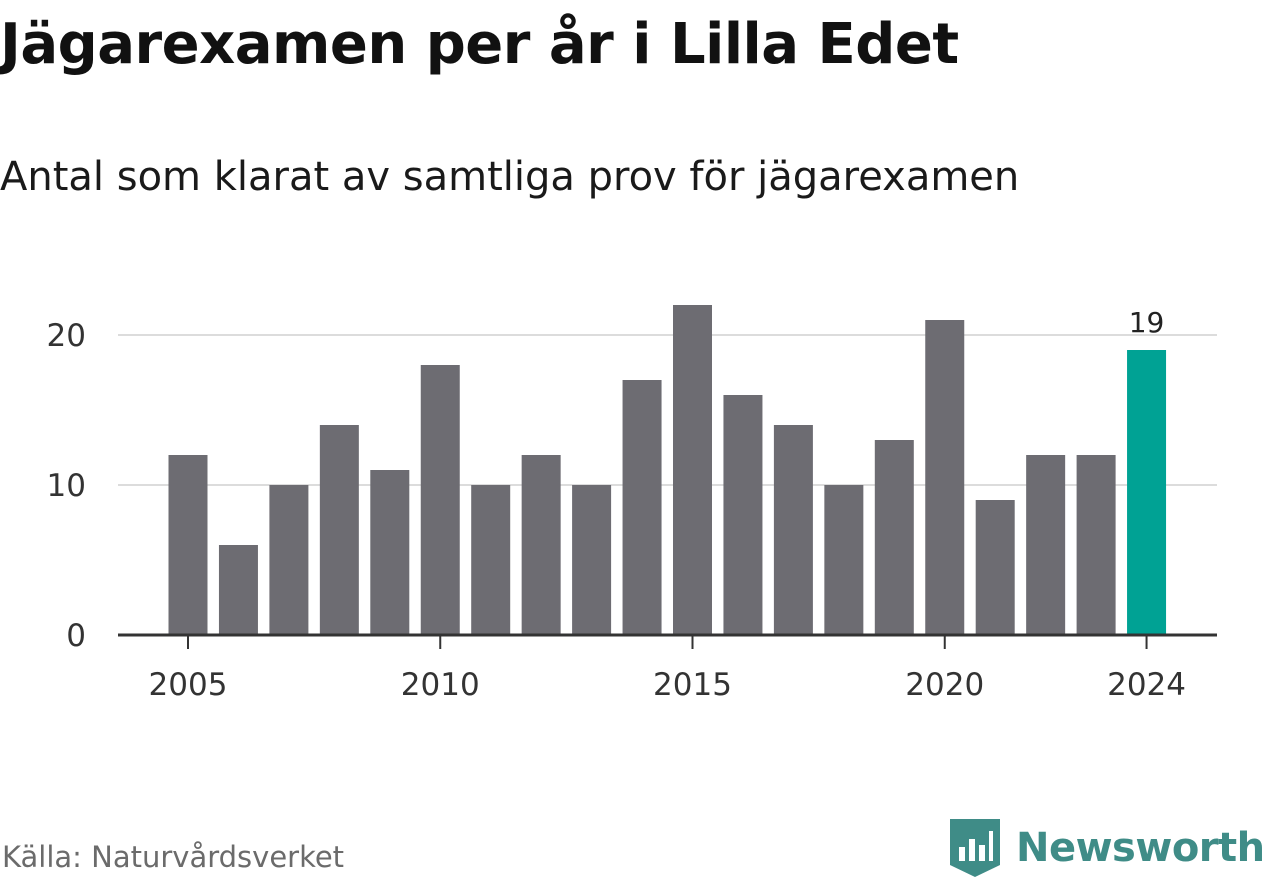 This screenshot has height=879, width=1262. What do you see at coordinates (642, 507) in the screenshot?
I see `bar-2014` at bounding box center [642, 507].